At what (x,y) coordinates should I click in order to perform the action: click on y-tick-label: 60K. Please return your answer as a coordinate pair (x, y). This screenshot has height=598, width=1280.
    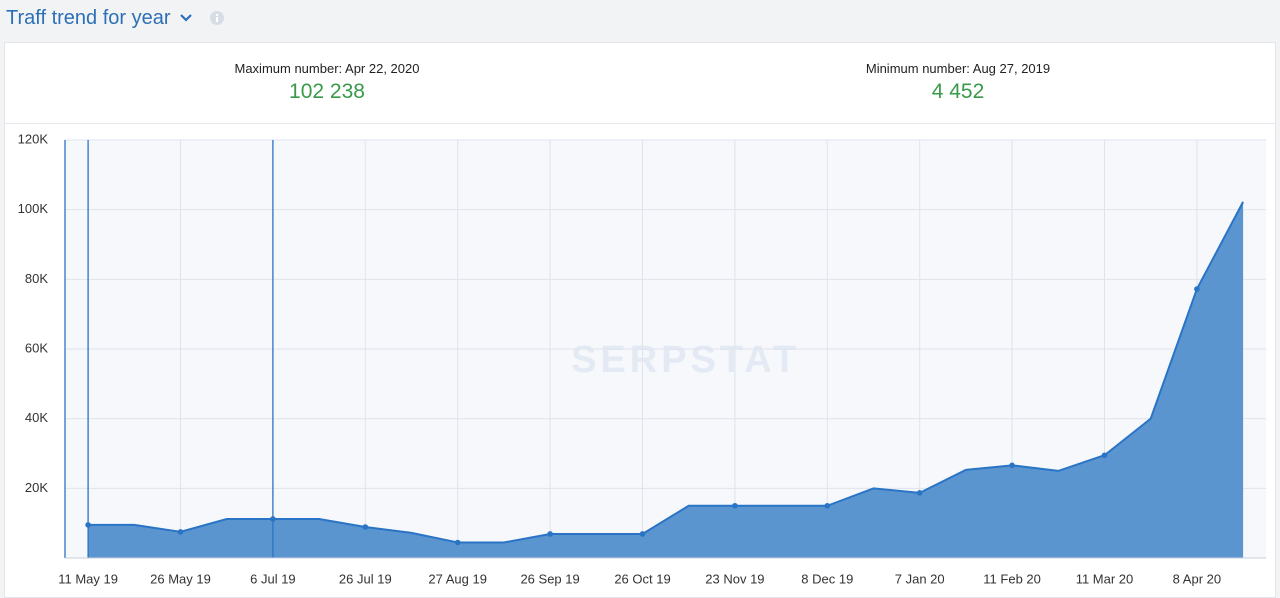
    Looking at the image, I should click on (36, 347).